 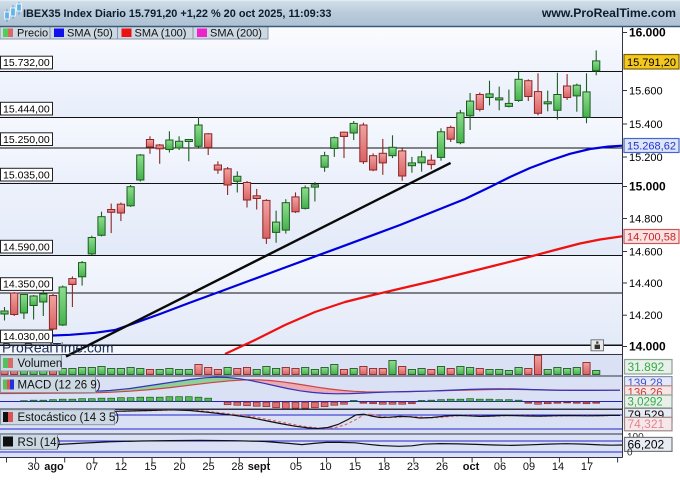 What do you see at coordinates (325, 467) in the screenshot?
I see `svg-text: 10` at bounding box center [325, 467].